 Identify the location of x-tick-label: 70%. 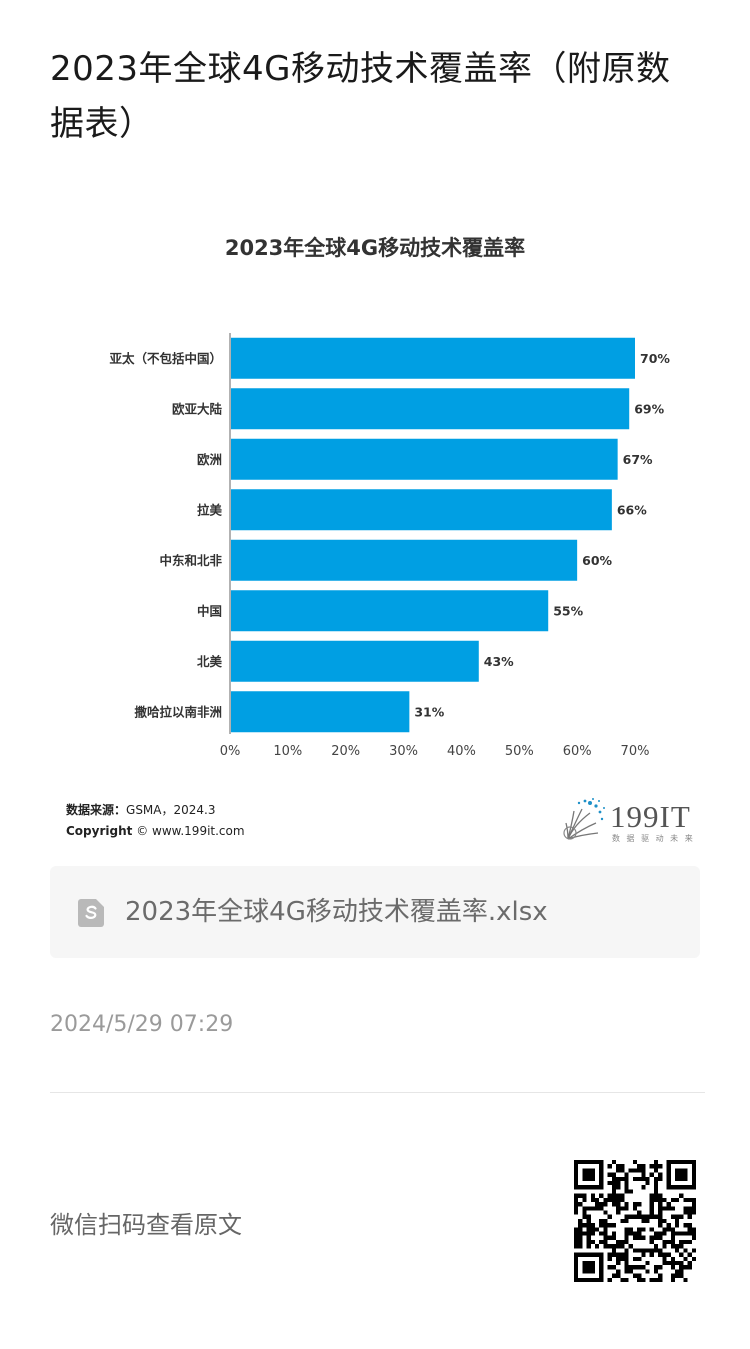
(635, 751).